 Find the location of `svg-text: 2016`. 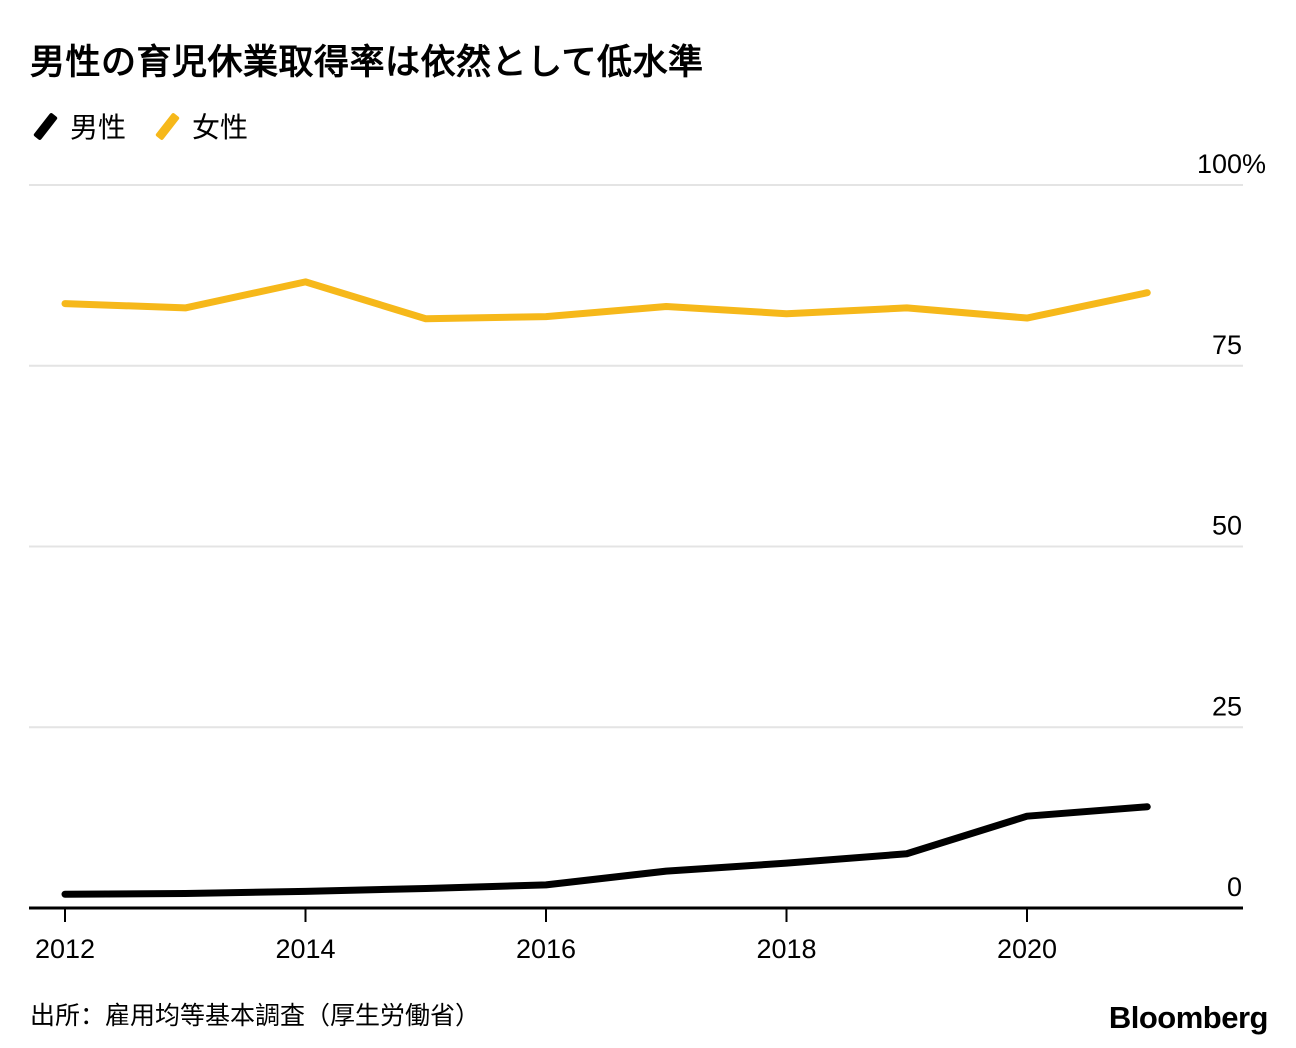

svg-text: 2016 is located at coordinates (546, 949).